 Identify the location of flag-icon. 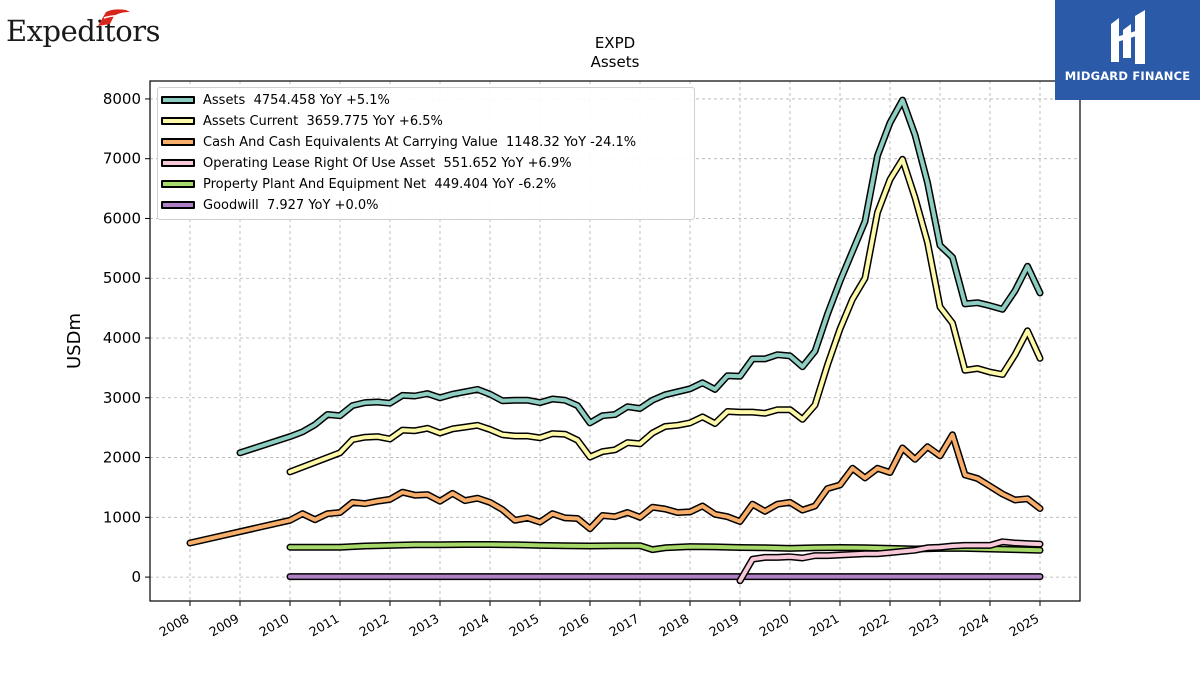
(114, 18).